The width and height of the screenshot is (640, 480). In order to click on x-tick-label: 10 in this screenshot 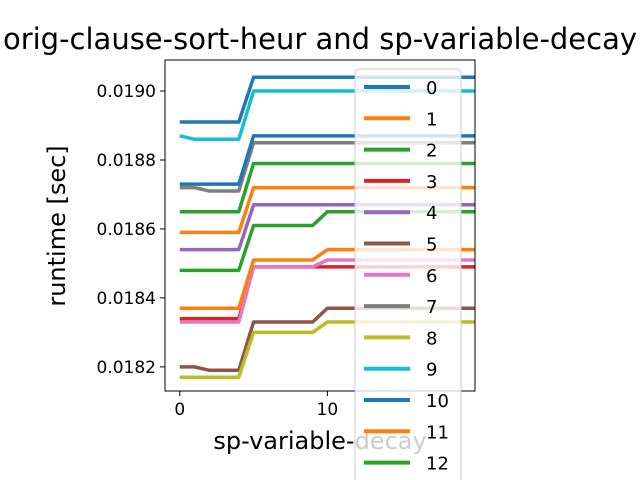, I will do `click(328, 410)`.